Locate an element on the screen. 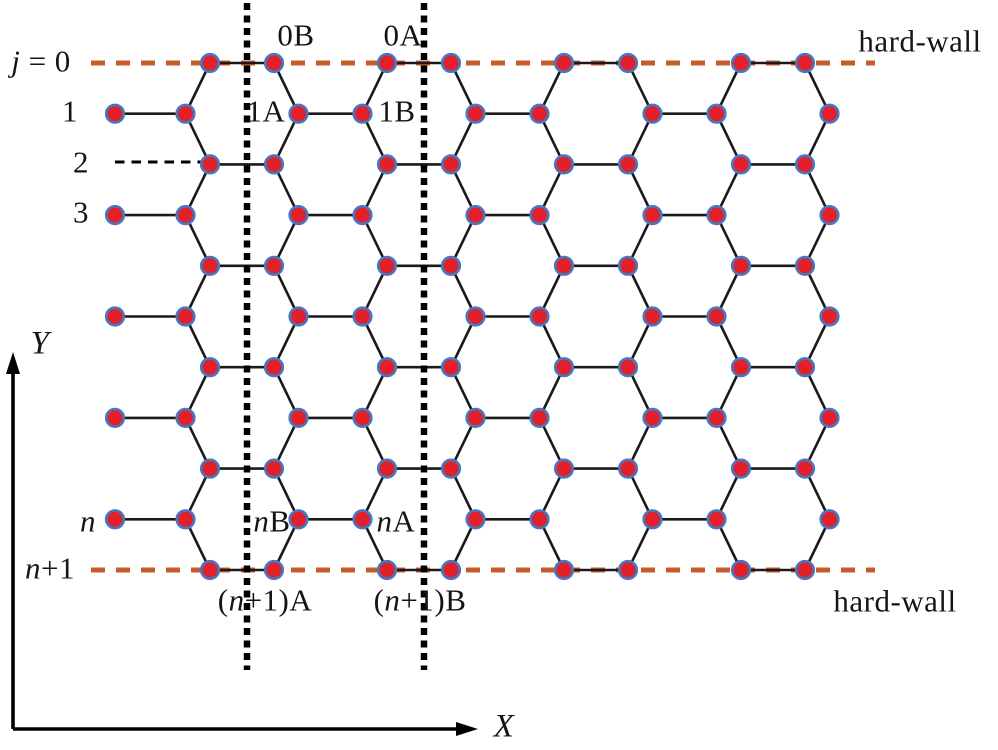 The width and height of the screenshot is (998, 750). row-index-label-3: 3 is located at coordinates (81, 212).